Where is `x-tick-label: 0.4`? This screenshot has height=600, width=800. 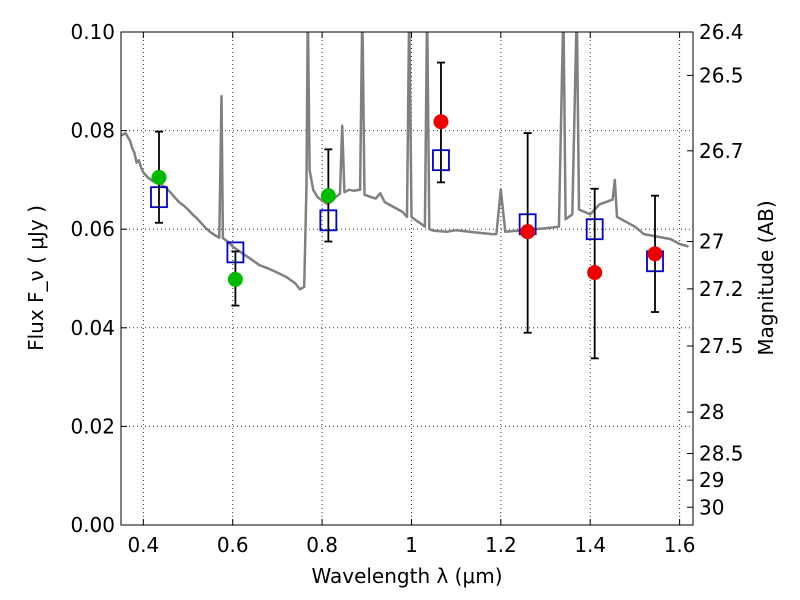
x-tick-label: 0.4 is located at coordinates (143, 545).